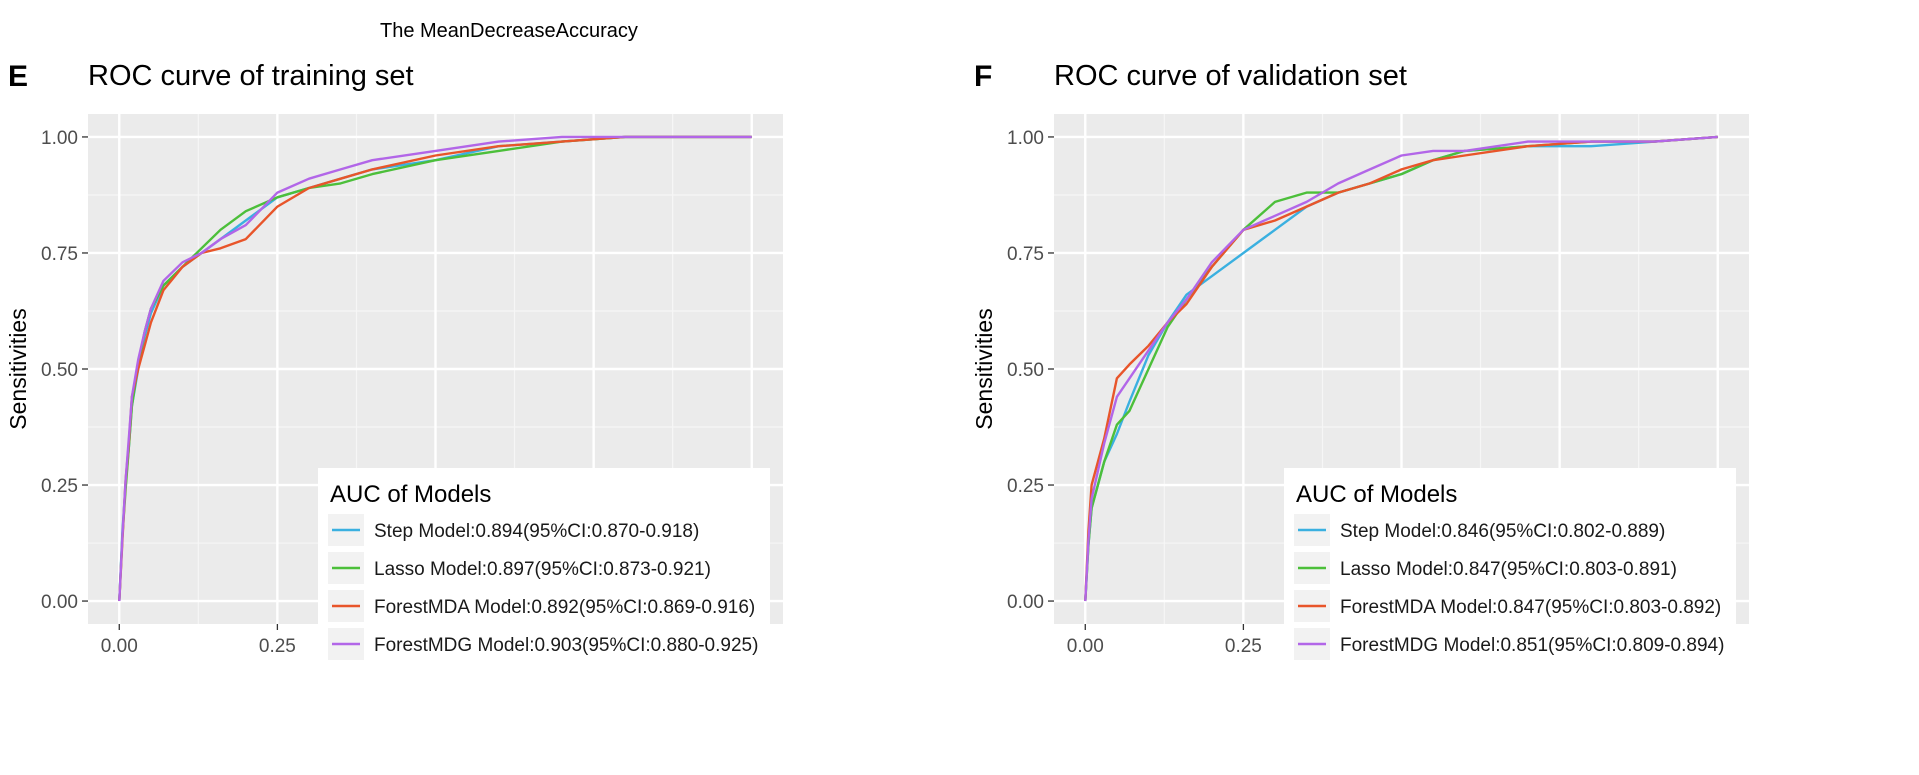 This screenshot has height=775, width=1919. What do you see at coordinates (251, 76) in the screenshot?
I see `chart-title: ROC curve of training set` at bounding box center [251, 76].